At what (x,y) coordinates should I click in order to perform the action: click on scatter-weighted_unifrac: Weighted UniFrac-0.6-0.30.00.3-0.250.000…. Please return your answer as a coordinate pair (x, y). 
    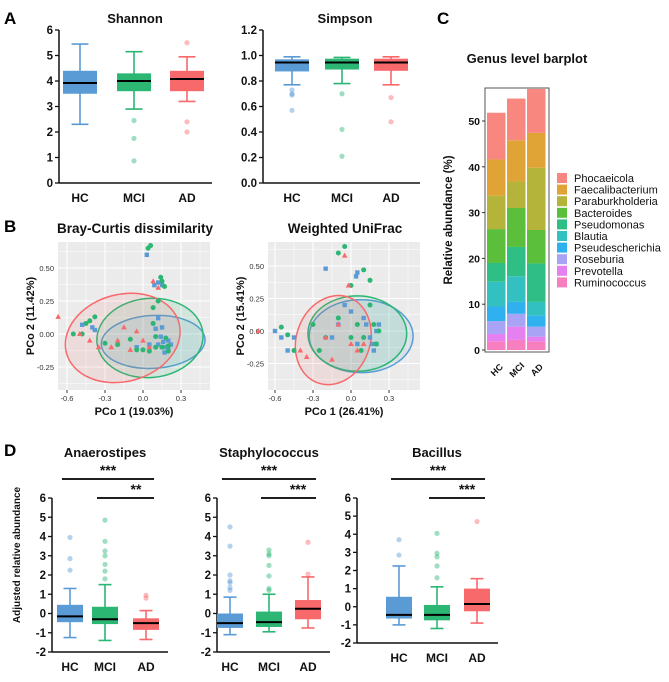
    Looking at the image, I should click on (327, 319).